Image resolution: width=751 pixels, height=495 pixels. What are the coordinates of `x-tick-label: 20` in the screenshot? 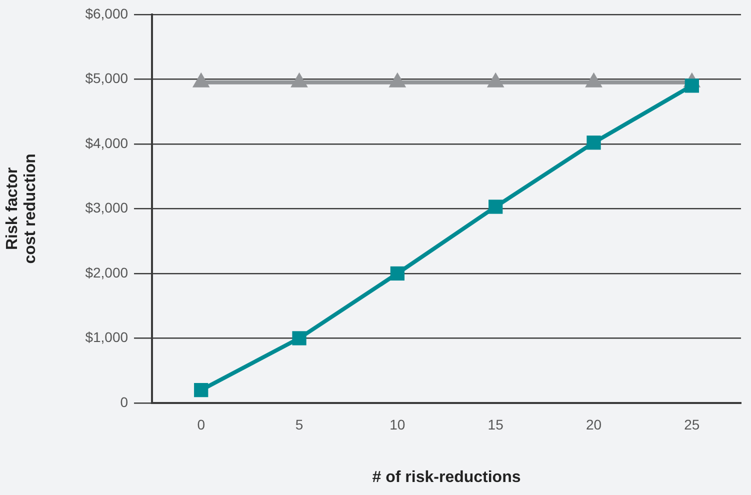 It's located at (594, 424).